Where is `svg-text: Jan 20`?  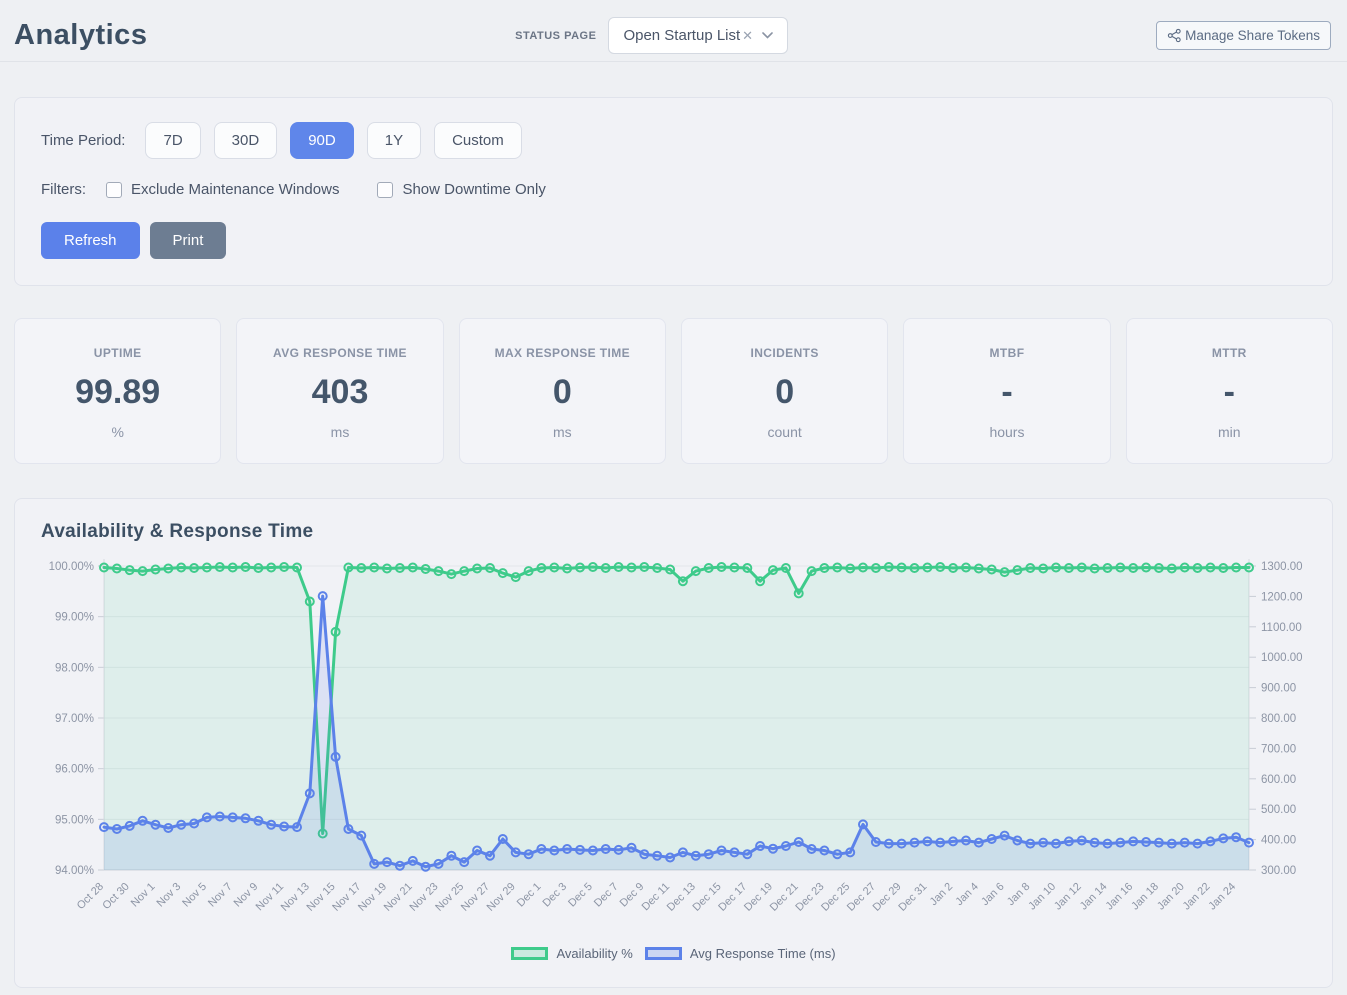 svg-text: Jan 20 is located at coordinates (1171, 897).